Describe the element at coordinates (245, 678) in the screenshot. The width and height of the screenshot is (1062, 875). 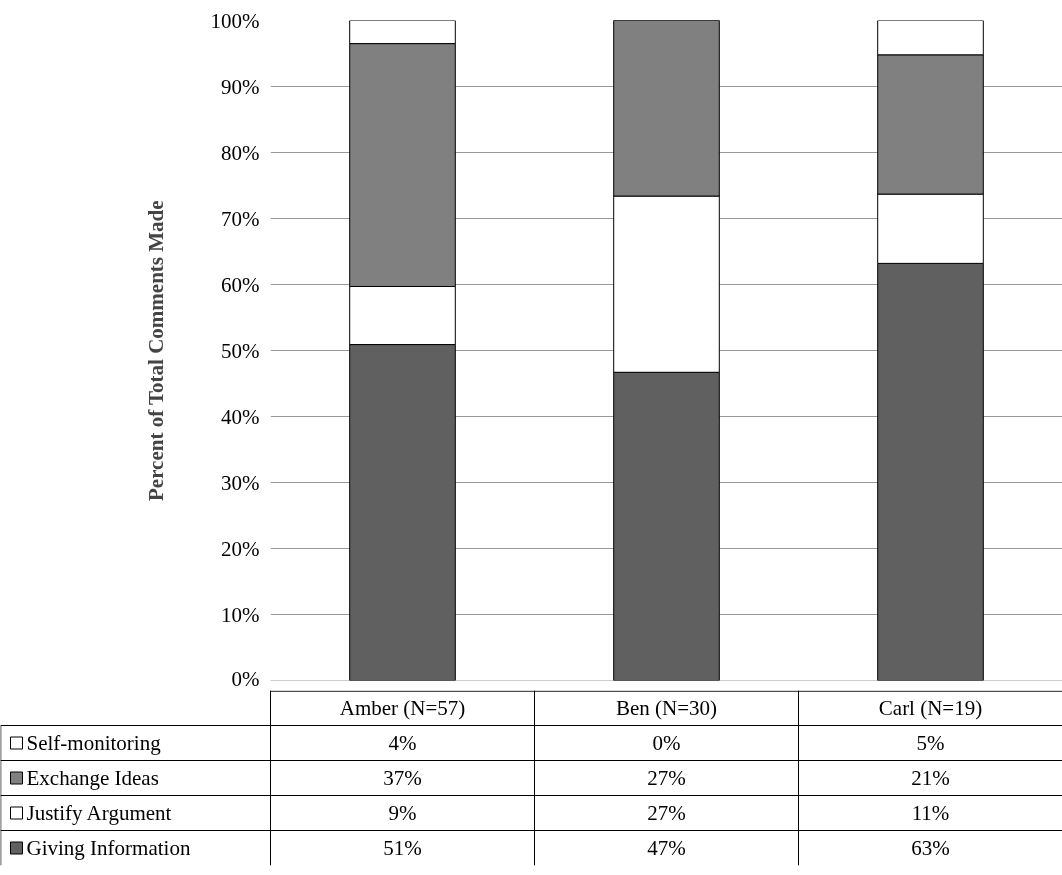
I see `y-tick-label: 0%` at that location.